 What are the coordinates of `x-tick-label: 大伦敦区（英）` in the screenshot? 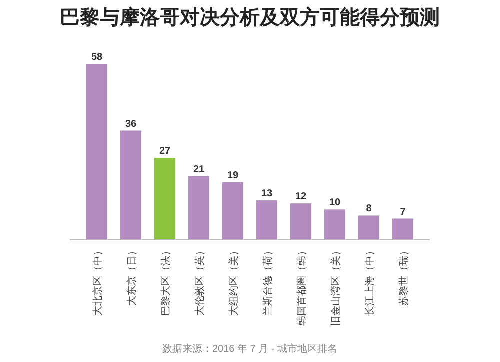 It's located at (200, 281).